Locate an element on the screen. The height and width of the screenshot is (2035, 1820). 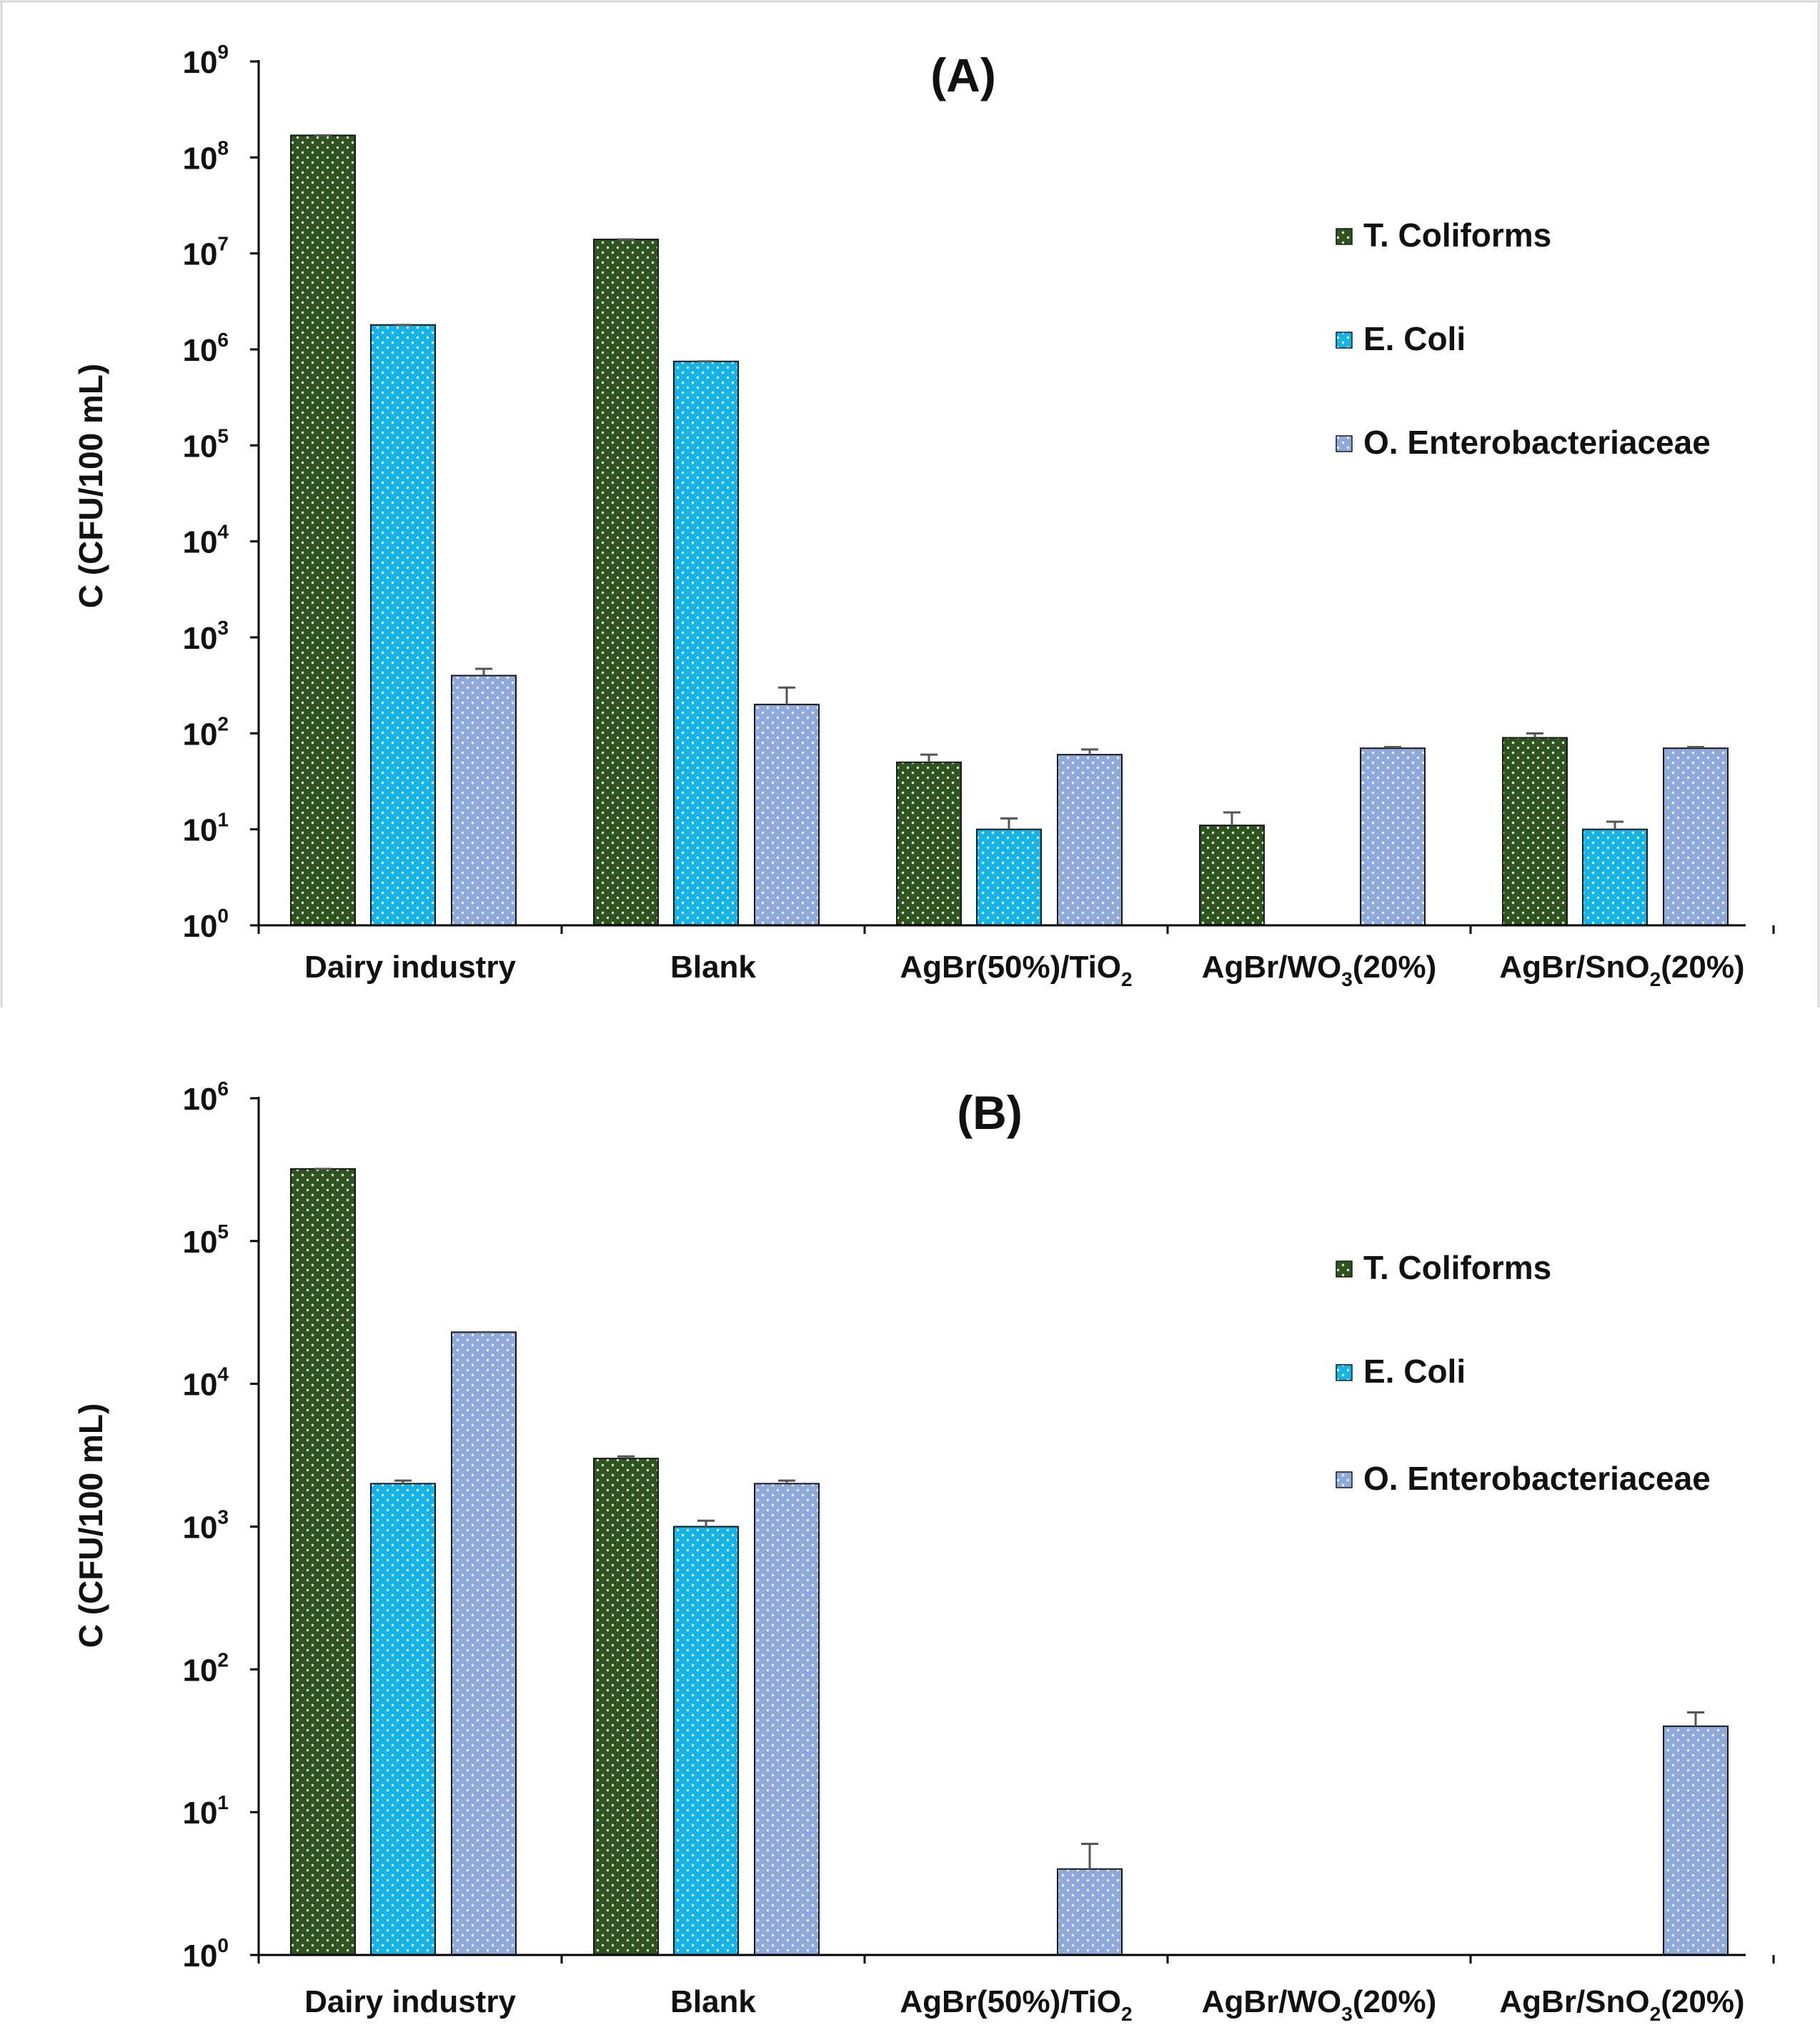
y-tick-label-8: 10⁸ is located at coordinates (205, 156).